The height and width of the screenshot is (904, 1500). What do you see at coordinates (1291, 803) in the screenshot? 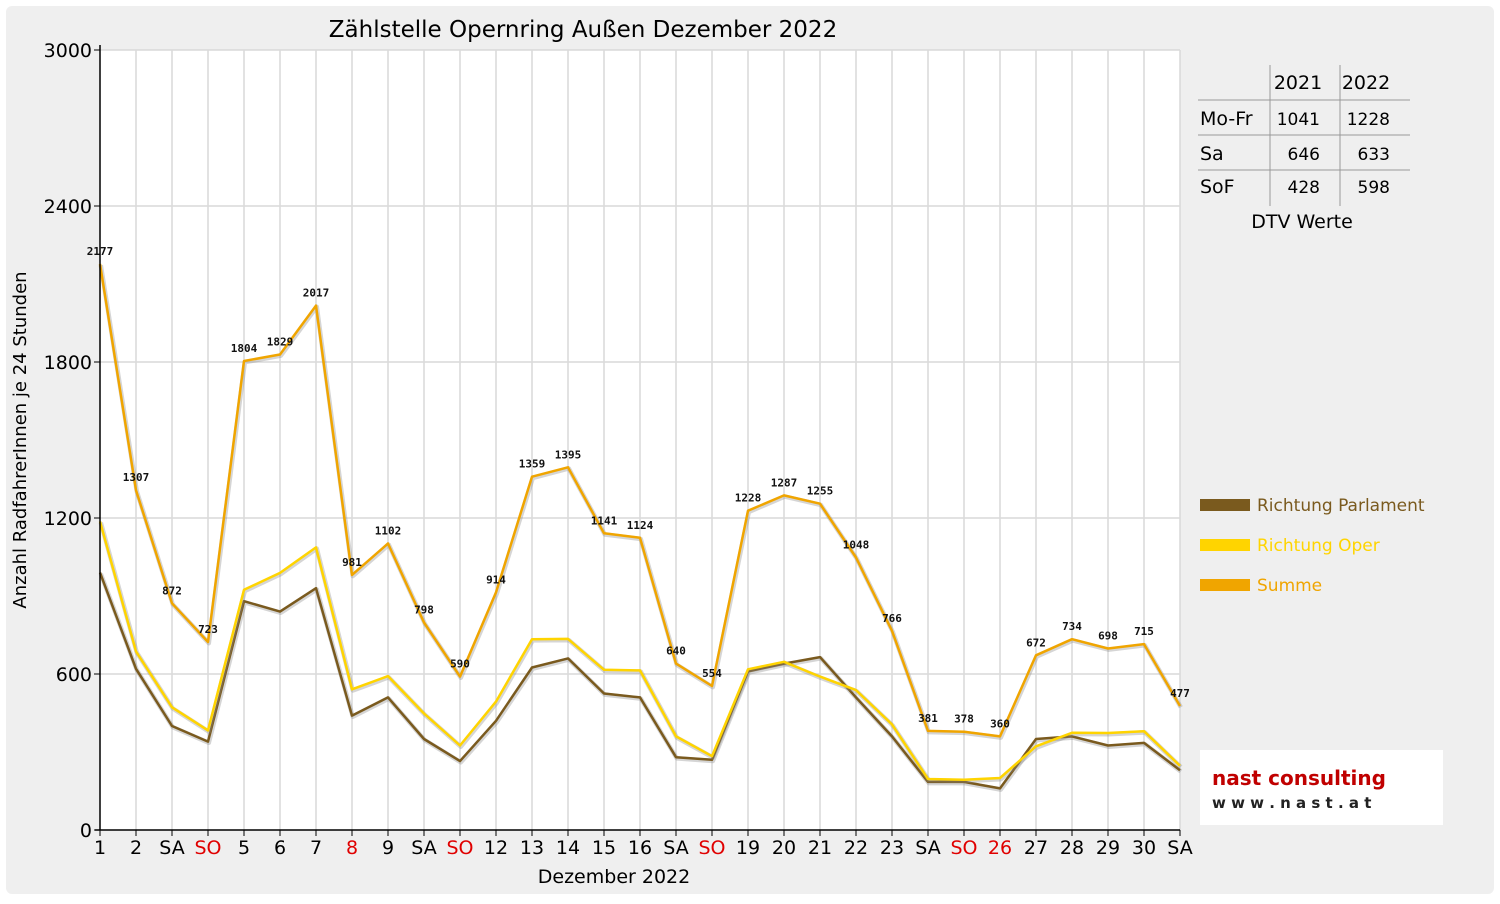
I see `logo-url: w w w . n a s t . a t` at bounding box center [1291, 803].